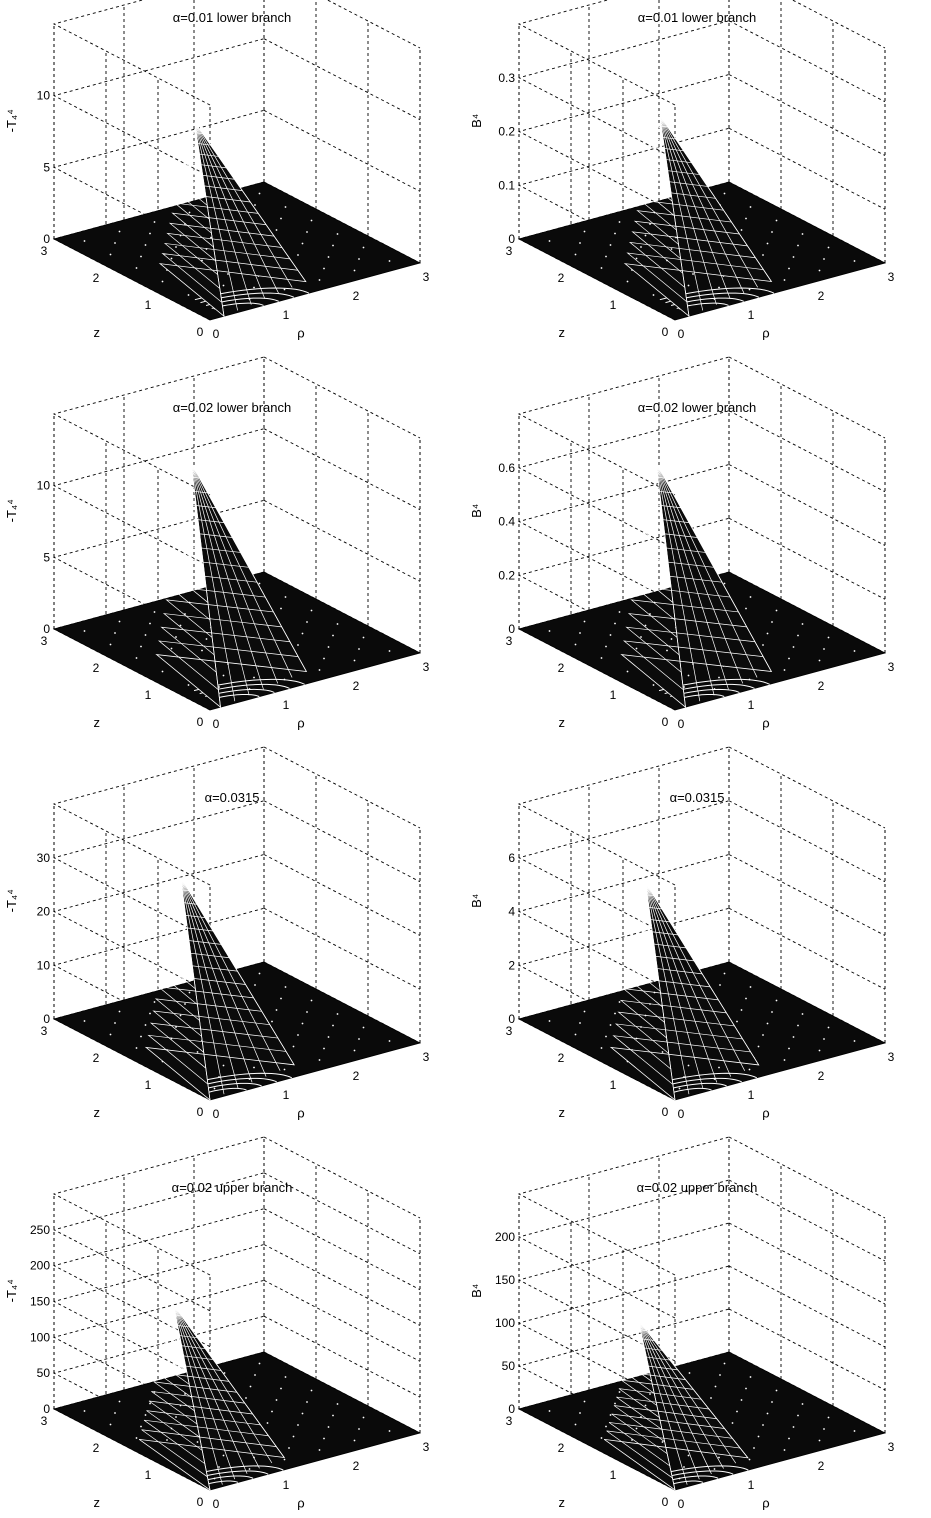  What do you see at coordinates (200, 1502) in the screenshot?
I see `y-tick-label: 0` at bounding box center [200, 1502].